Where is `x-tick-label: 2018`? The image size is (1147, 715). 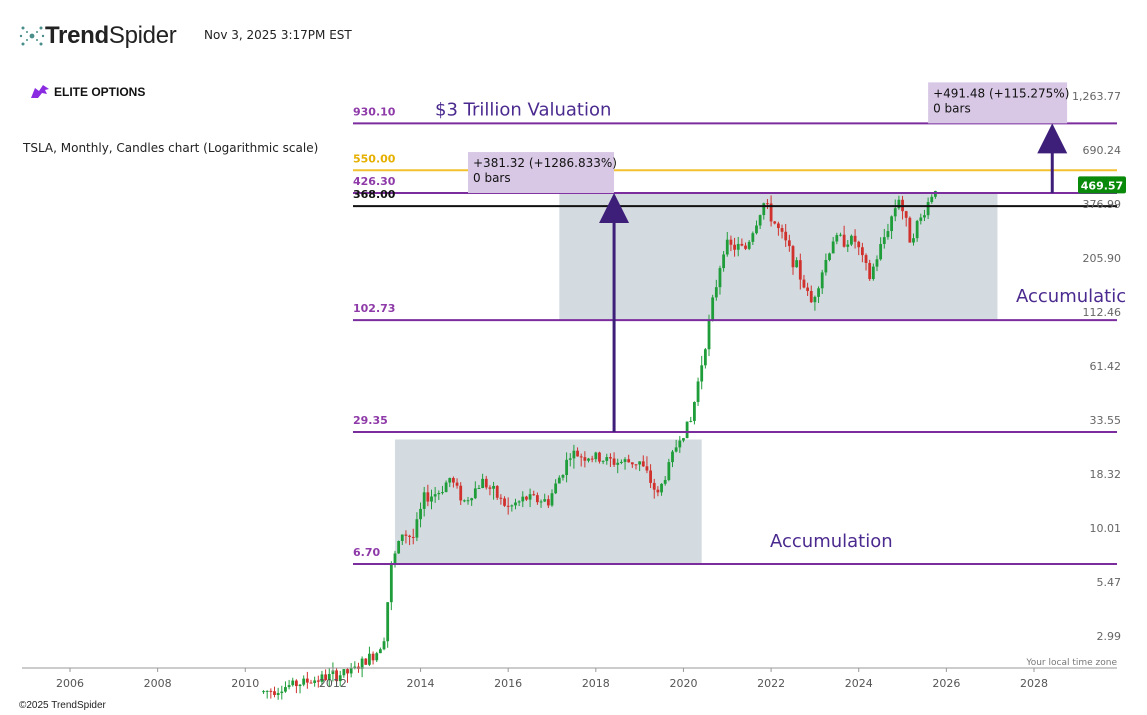
x-tick-label: 2018 is located at coordinates (596, 683).